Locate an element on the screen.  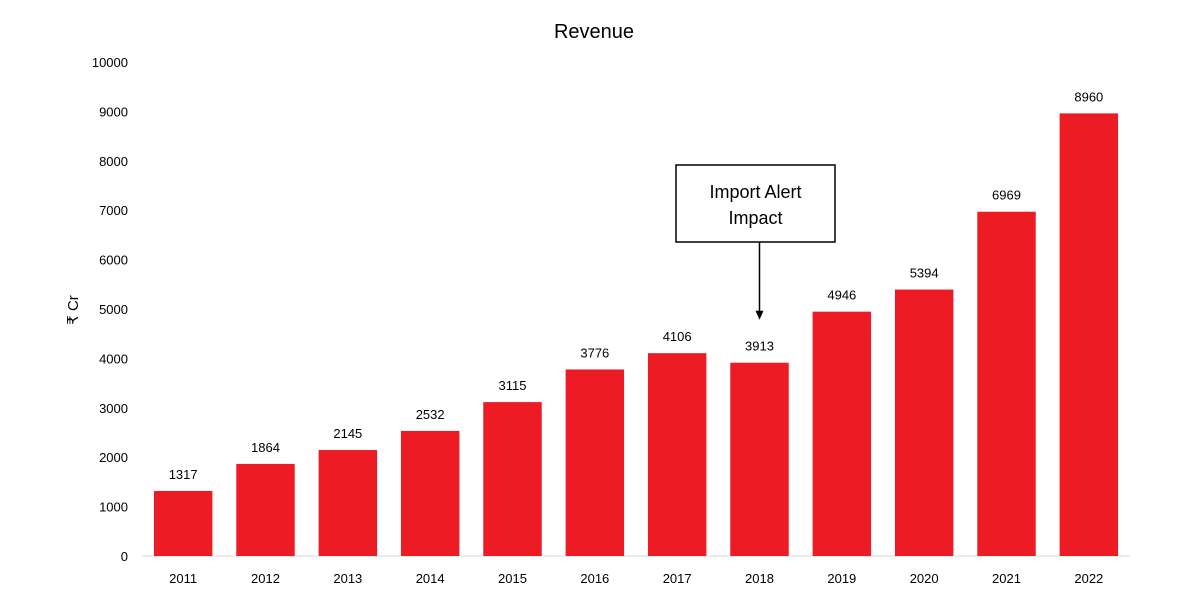
y-tick-label: 2000 is located at coordinates (113, 457).